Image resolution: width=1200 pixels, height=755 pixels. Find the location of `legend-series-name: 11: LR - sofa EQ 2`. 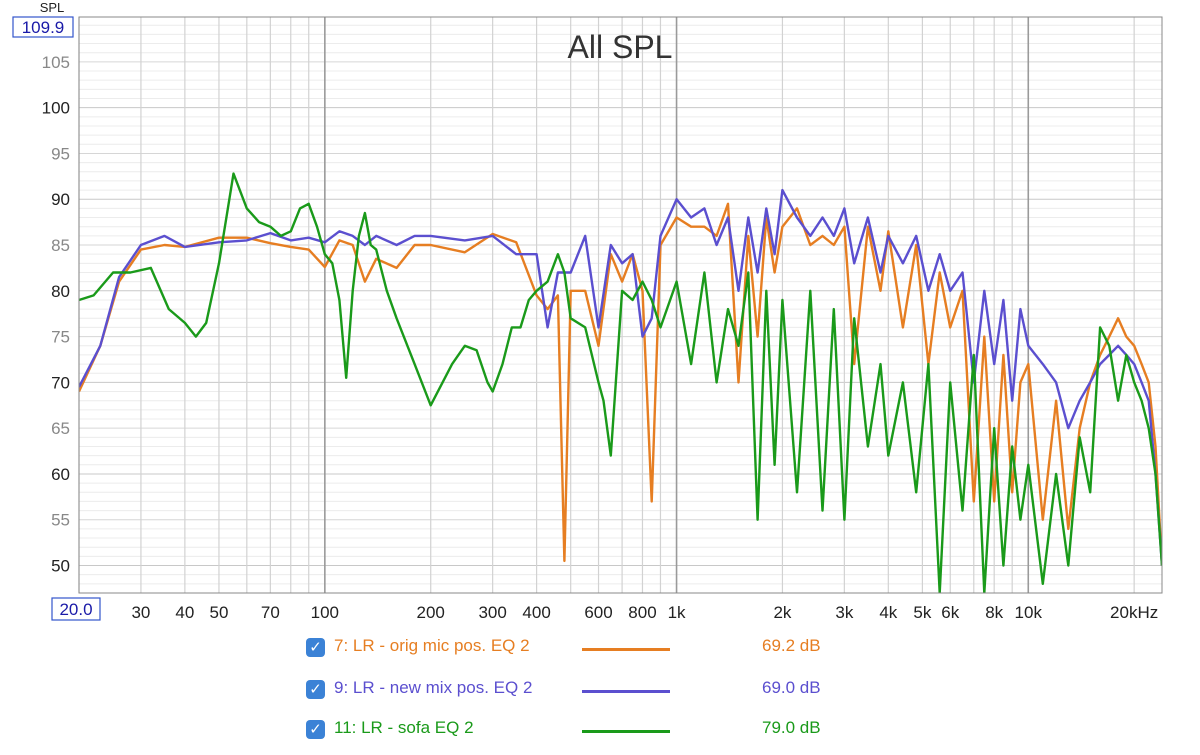

legend-series-name: 11: LR - sofa EQ 2 is located at coordinates (404, 727).